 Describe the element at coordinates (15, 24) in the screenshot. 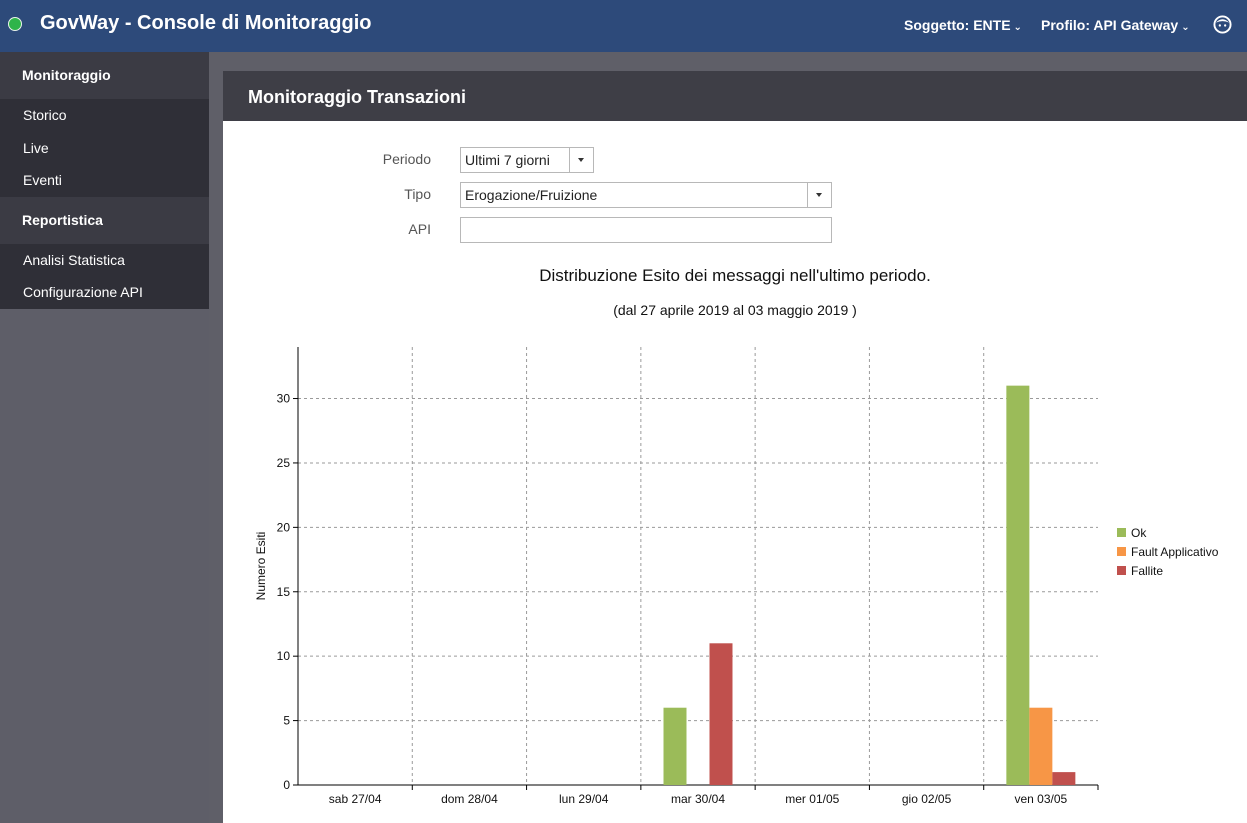

I see `status-indicator` at that location.